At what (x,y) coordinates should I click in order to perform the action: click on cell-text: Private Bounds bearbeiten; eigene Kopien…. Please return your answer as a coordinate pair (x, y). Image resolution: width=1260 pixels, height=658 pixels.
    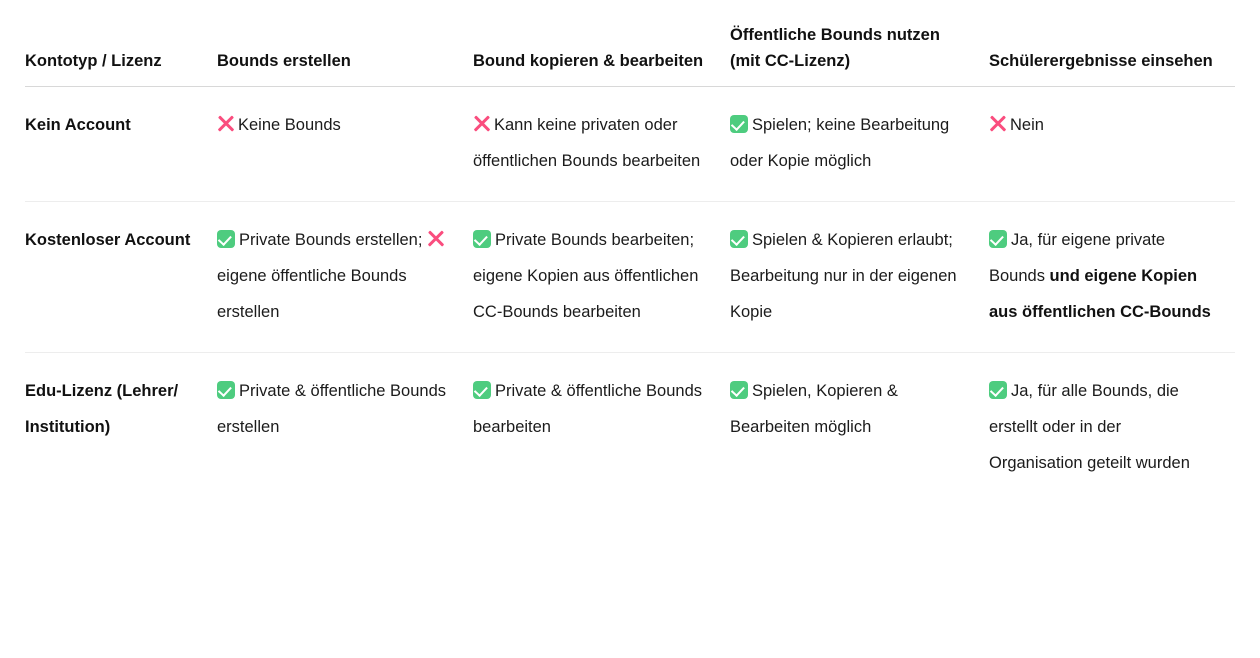
    Looking at the image, I should click on (586, 275).